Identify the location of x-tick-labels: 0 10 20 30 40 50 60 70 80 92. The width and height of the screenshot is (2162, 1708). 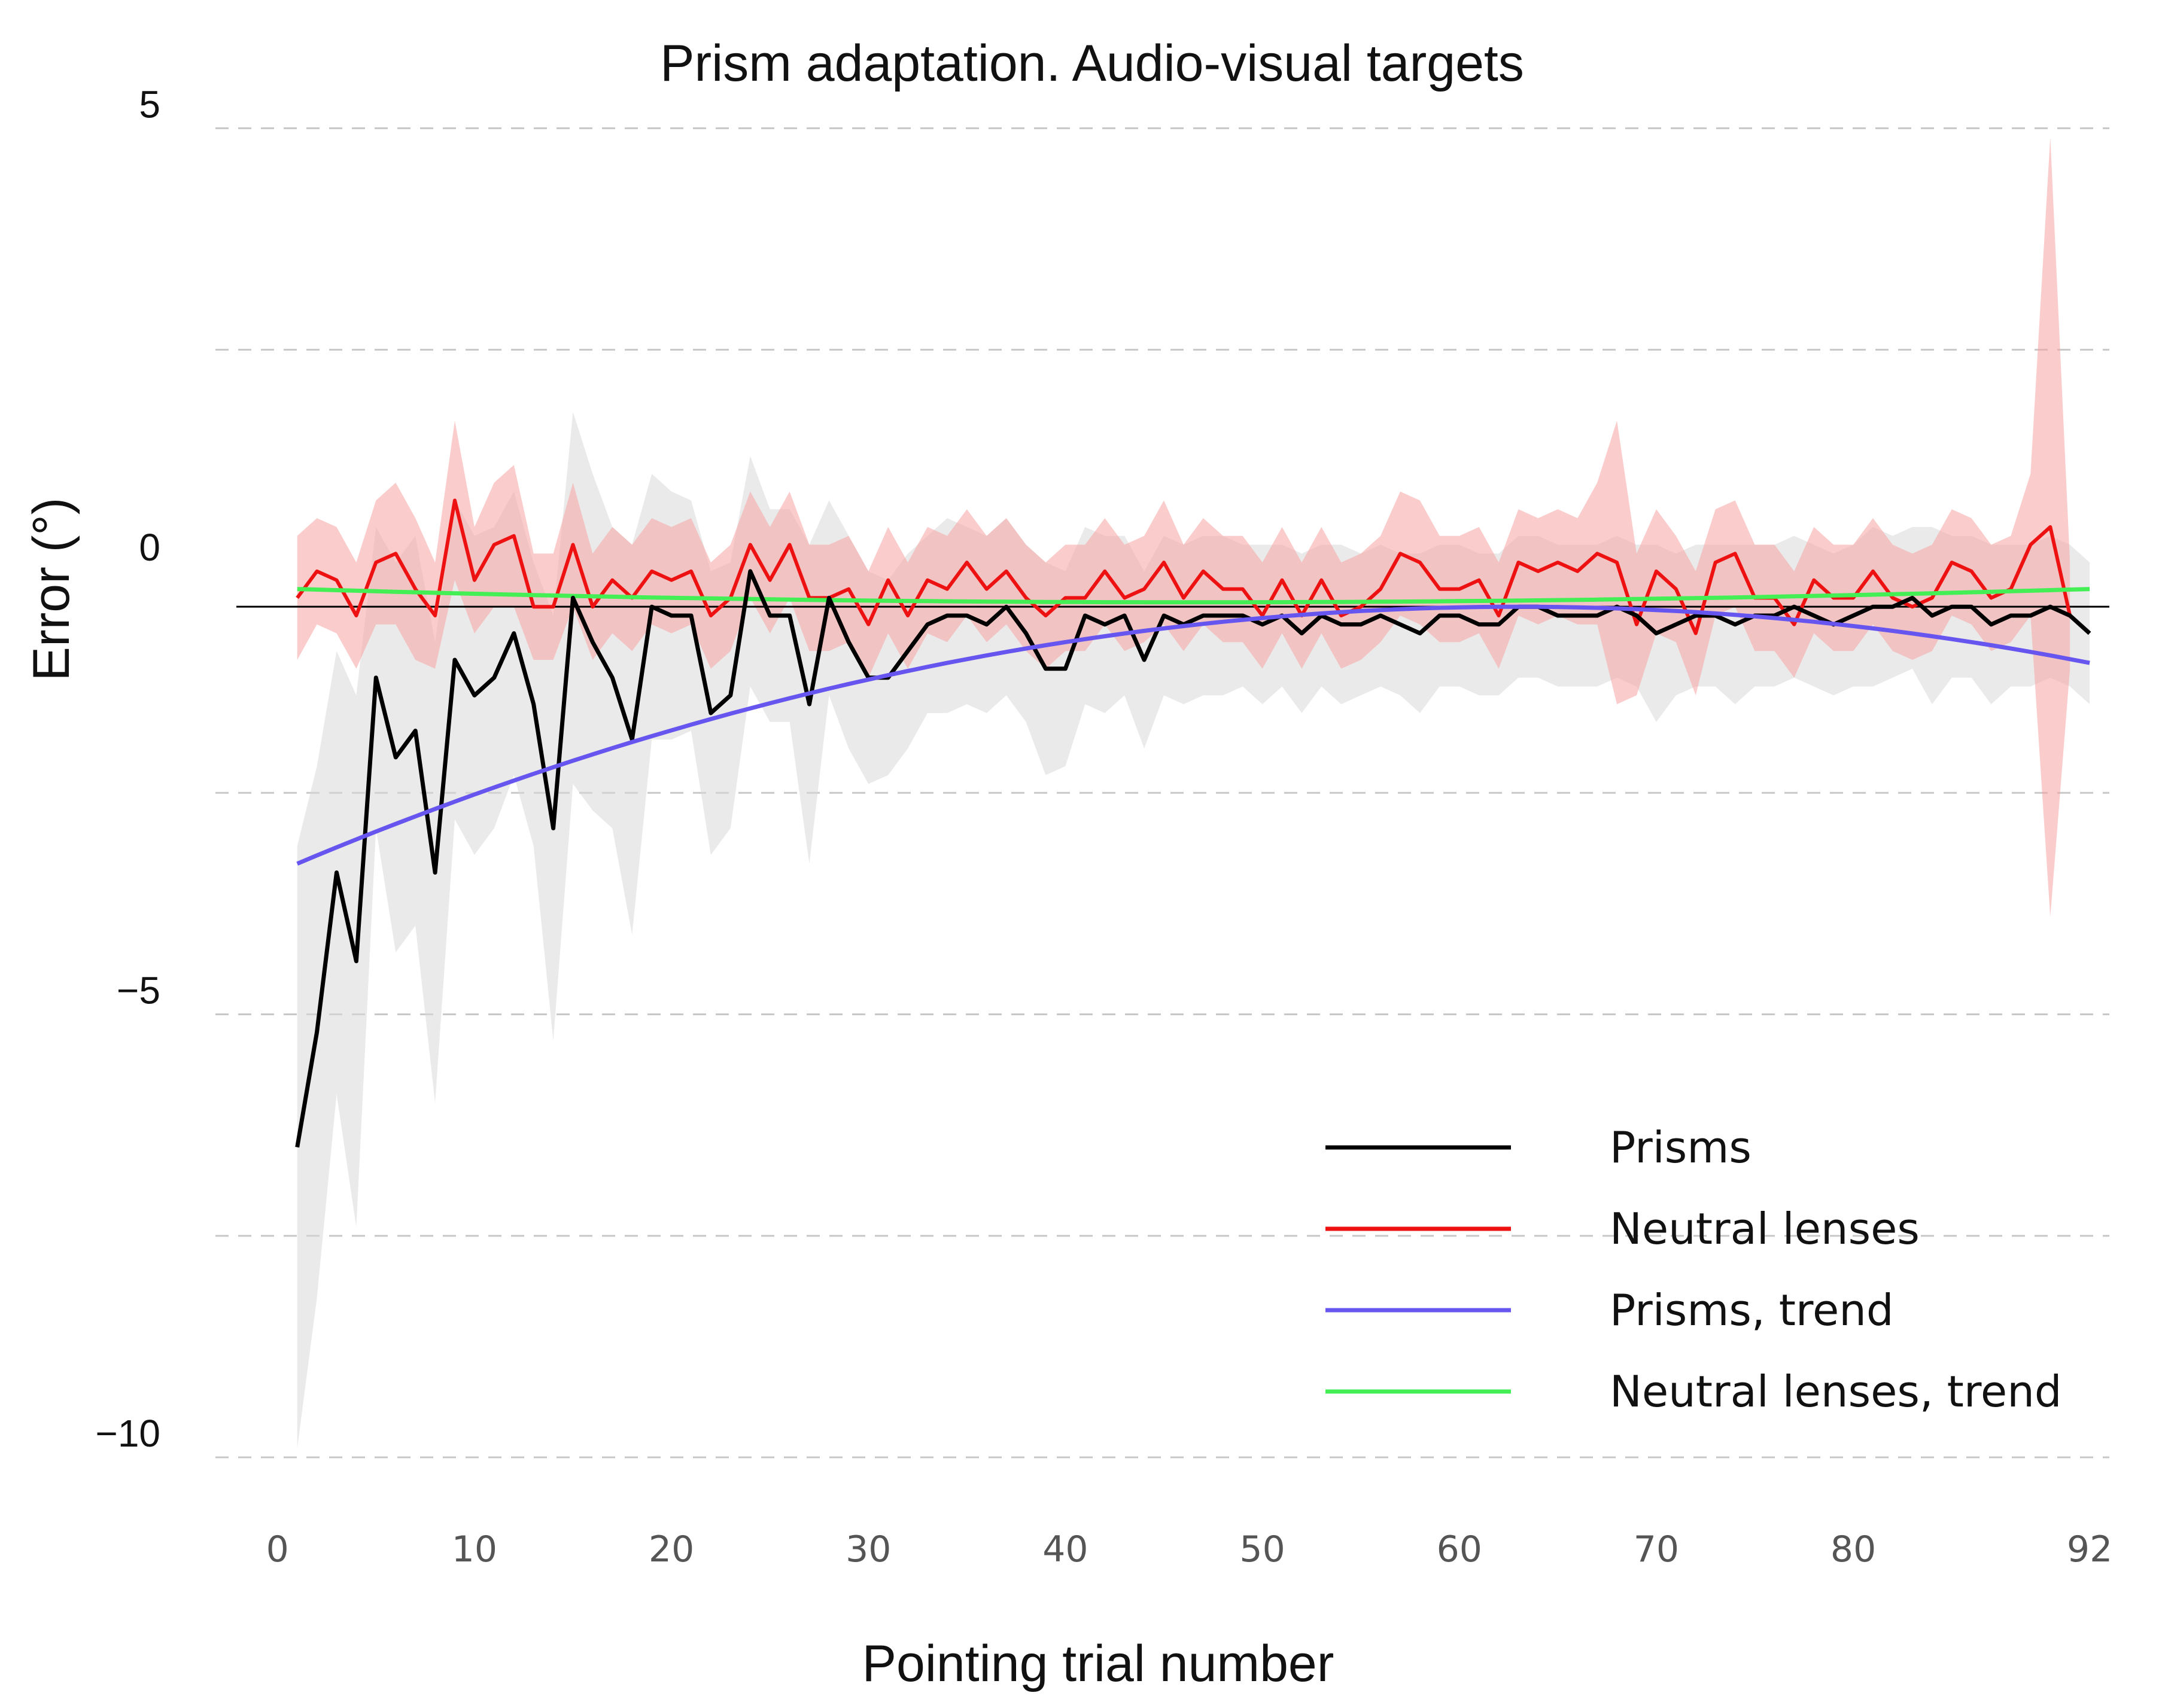
(1189, 1549).